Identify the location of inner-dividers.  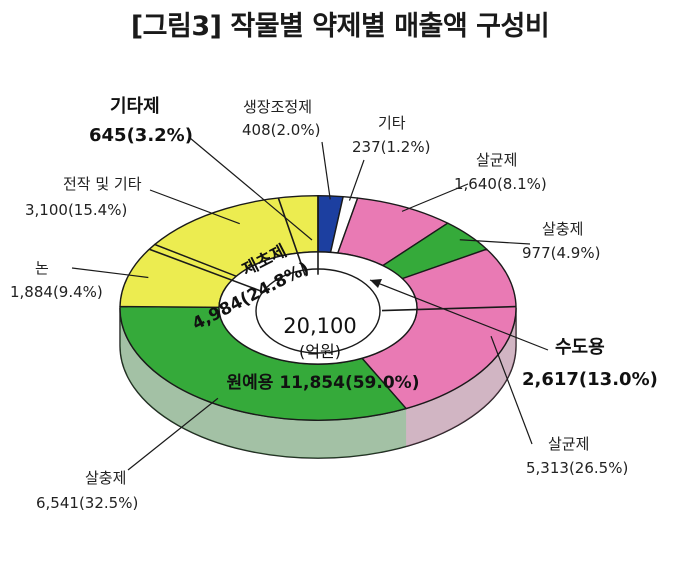
(333, 253).